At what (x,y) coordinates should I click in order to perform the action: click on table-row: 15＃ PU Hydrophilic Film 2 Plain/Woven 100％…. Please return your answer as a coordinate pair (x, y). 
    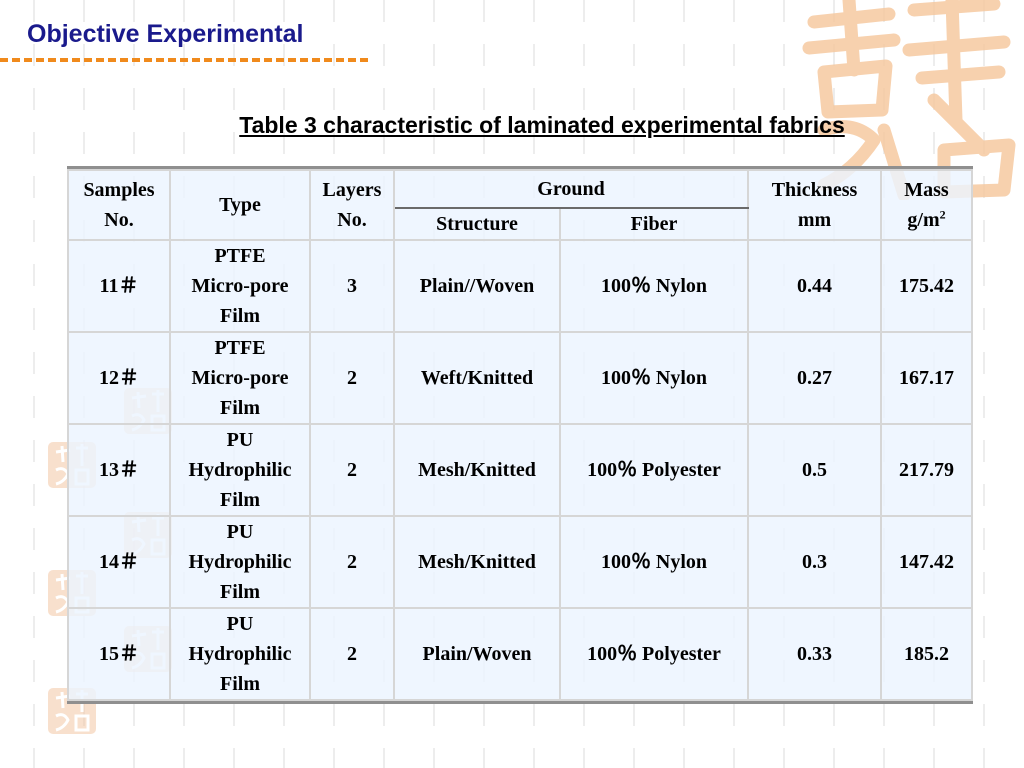
    Looking at the image, I should click on (520, 654).